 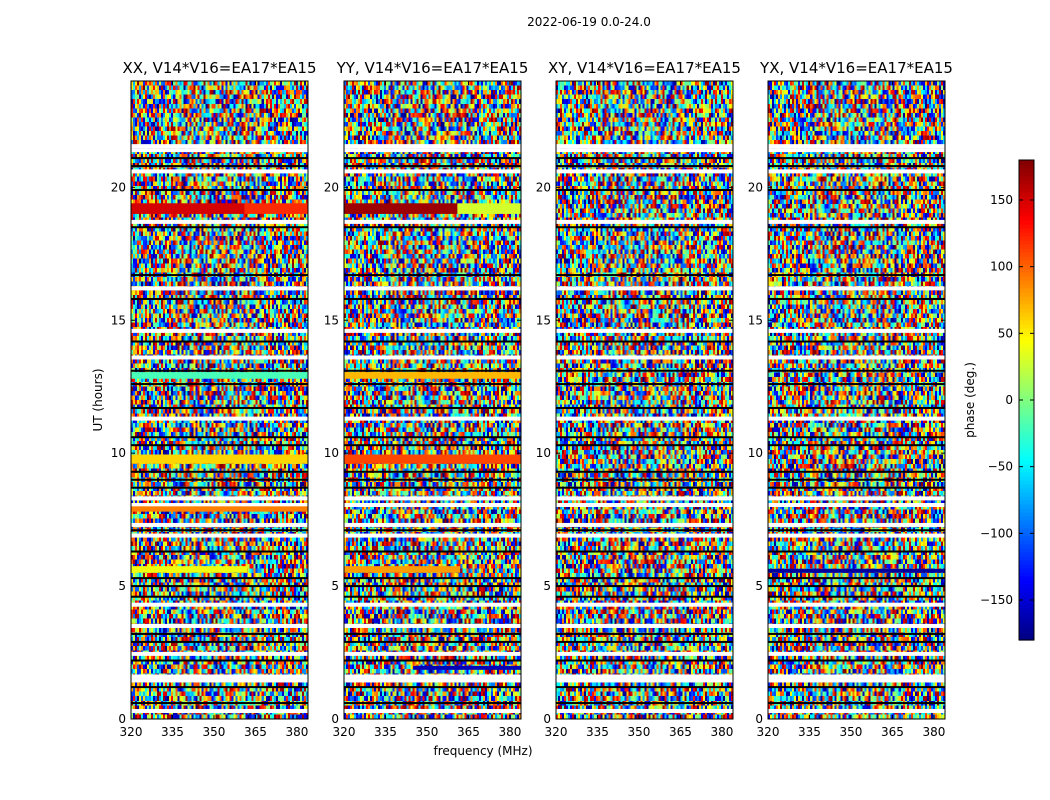 What do you see at coordinates (331, 320) in the screenshot?
I see `y-tick-label: 15` at bounding box center [331, 320].